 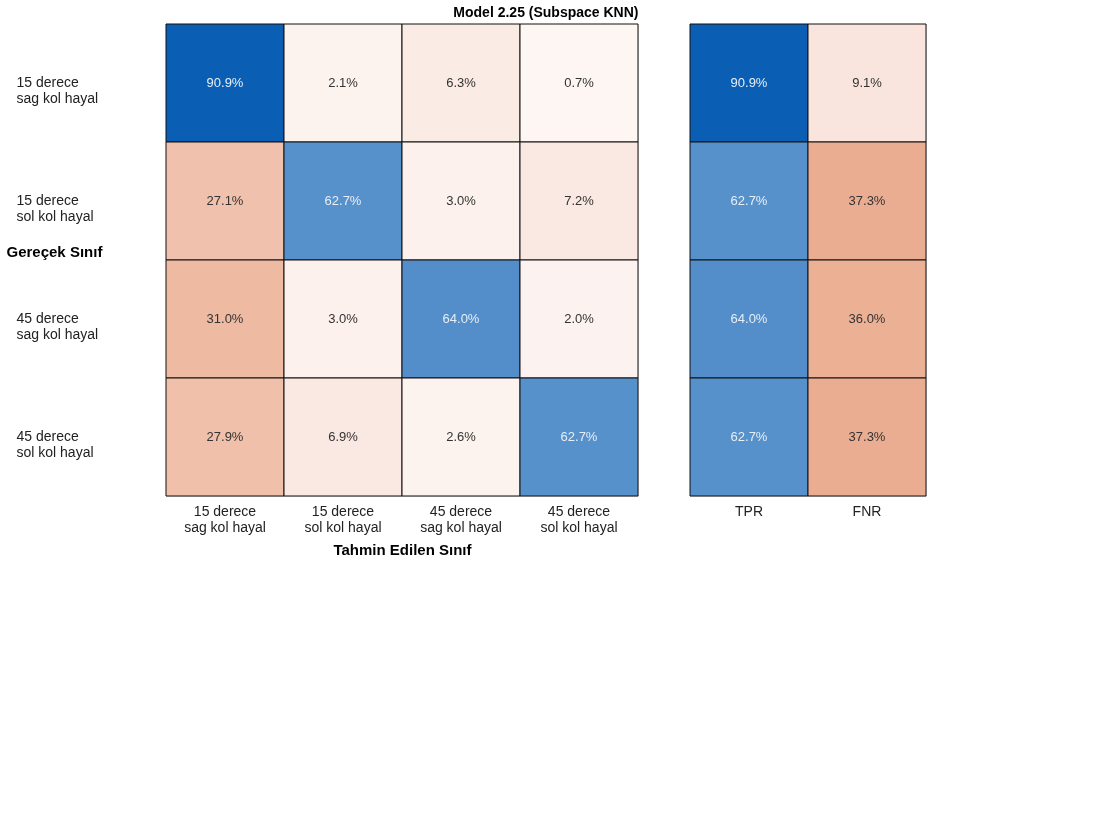 What do you see at coordinates (867, 510) in the screenshot?
I see `x-tick-label: FNR` at bounding box center [867, 510].